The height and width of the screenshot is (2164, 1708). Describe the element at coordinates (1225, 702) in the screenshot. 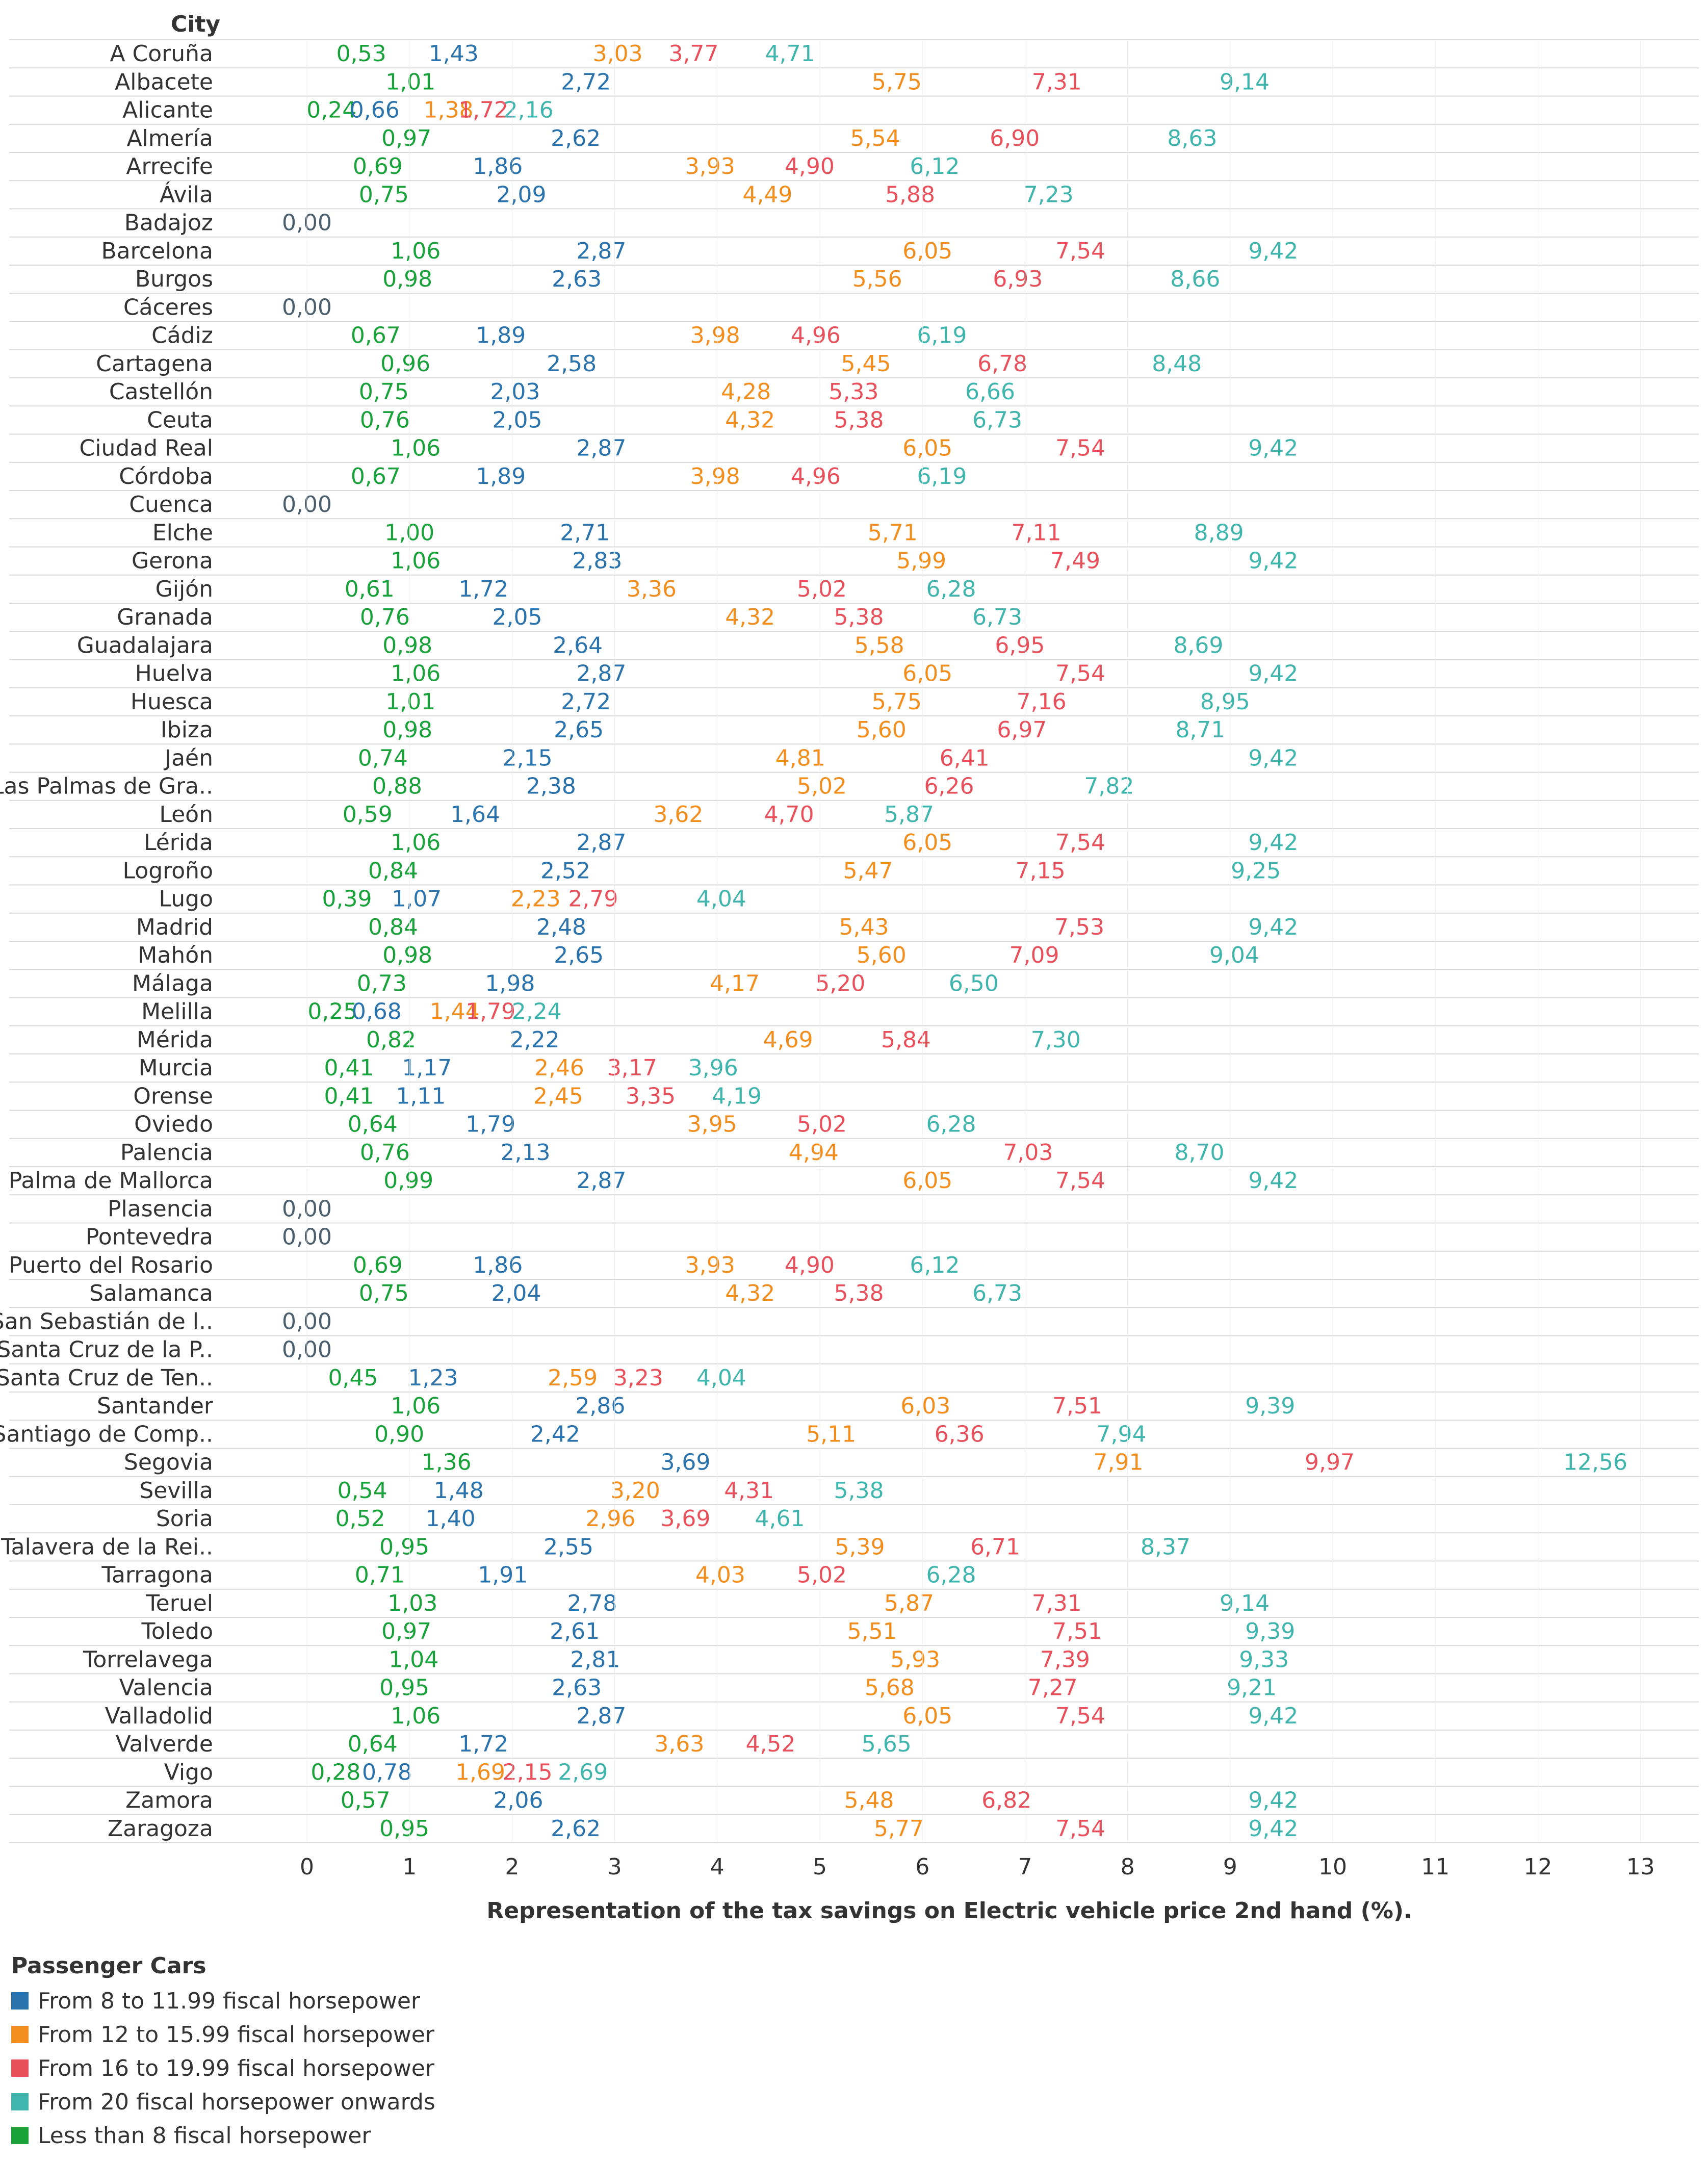

I see `value-label-hp20: 8,95` at that location.